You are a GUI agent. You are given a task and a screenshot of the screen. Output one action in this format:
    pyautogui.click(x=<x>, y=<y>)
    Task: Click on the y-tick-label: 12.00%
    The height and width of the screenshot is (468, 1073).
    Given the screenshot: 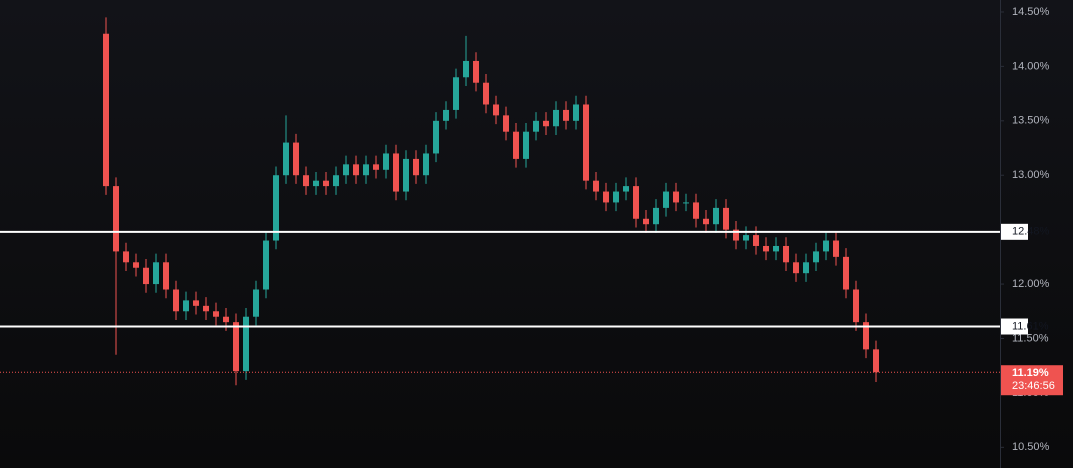 What is the action you would take?
    pyautogui.click(x=1031, y=284)
    